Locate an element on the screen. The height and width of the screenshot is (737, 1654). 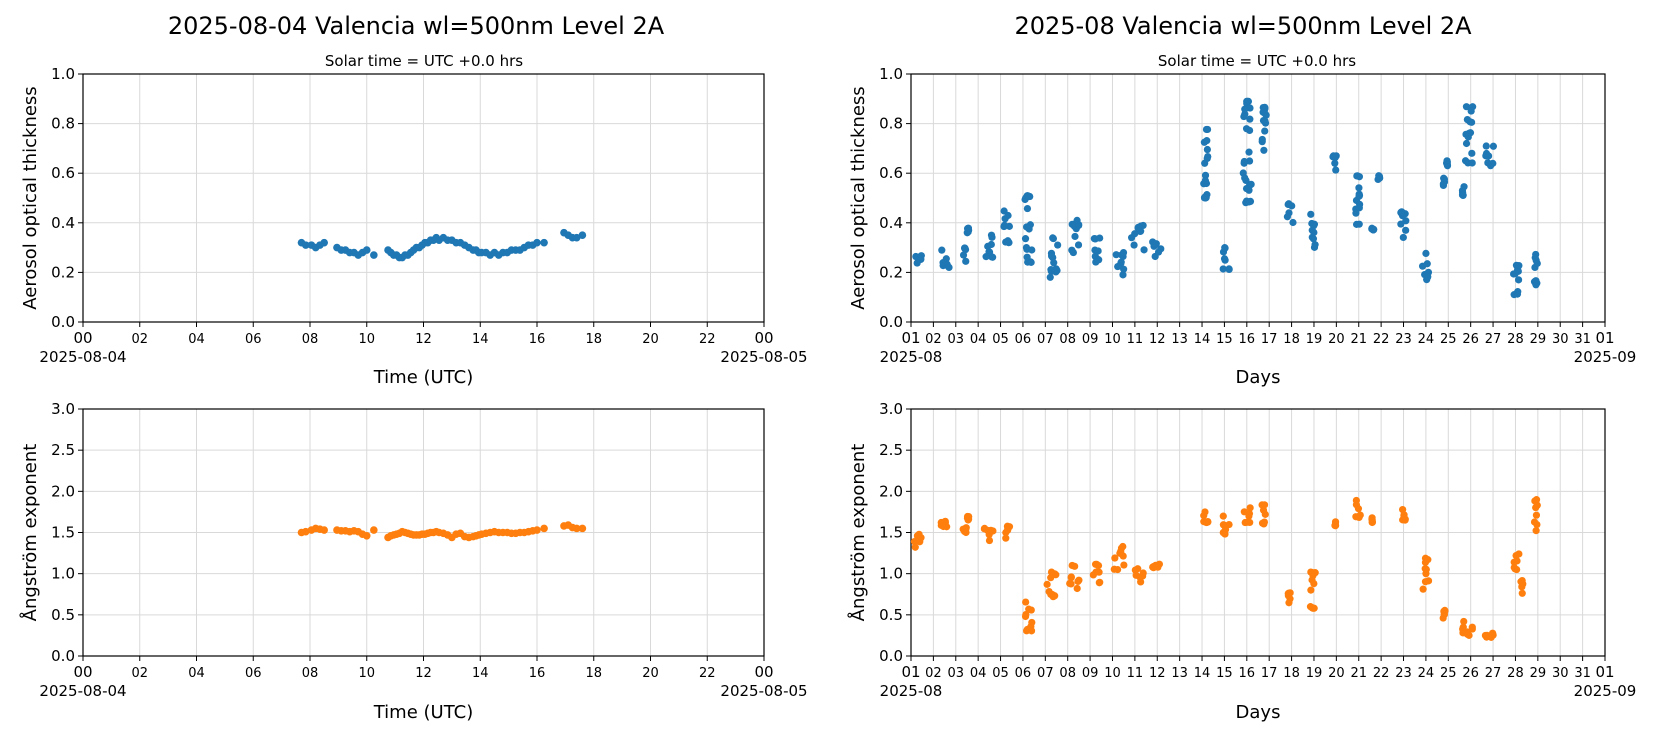
angstrom-daily-ytick-label: 1.0 is located at coordinates (63, 574).